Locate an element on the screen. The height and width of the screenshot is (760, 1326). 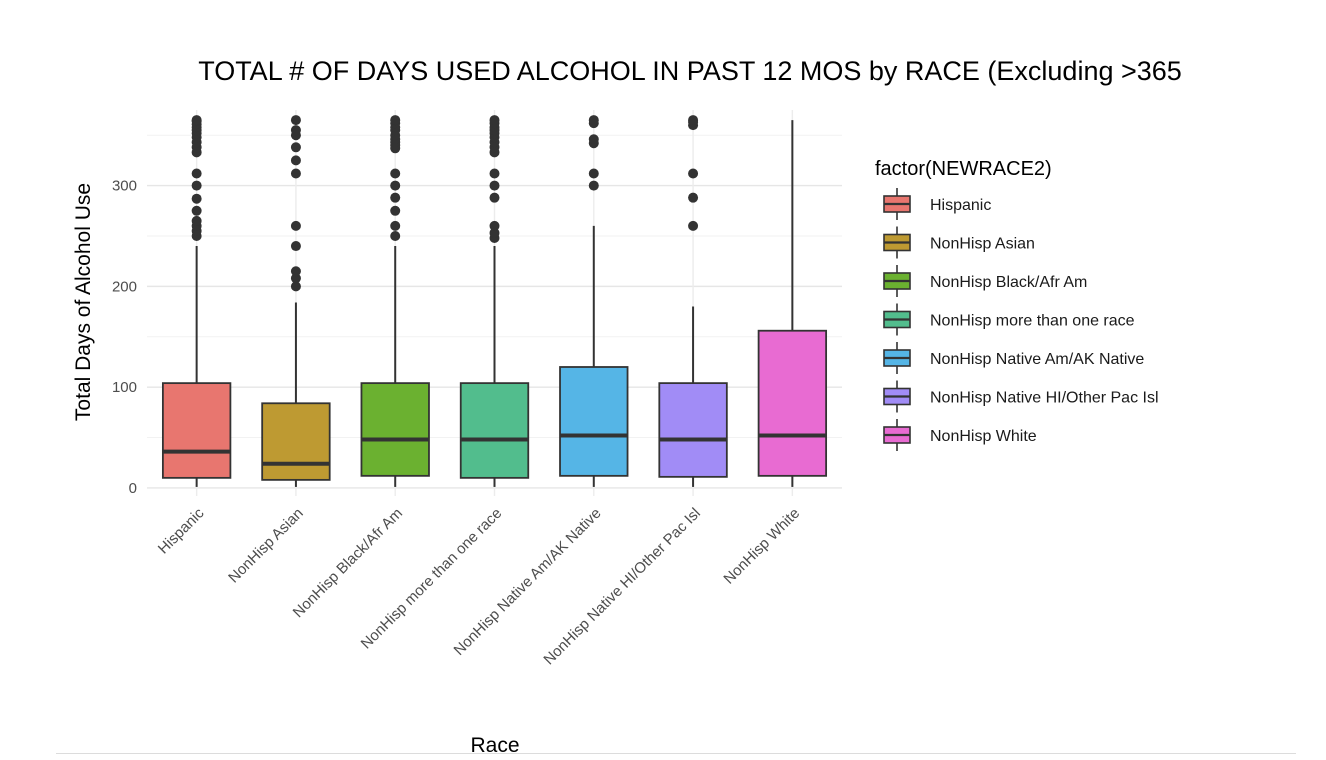
legend-item: NonHisp Asian is located at coordinates (959, 242).